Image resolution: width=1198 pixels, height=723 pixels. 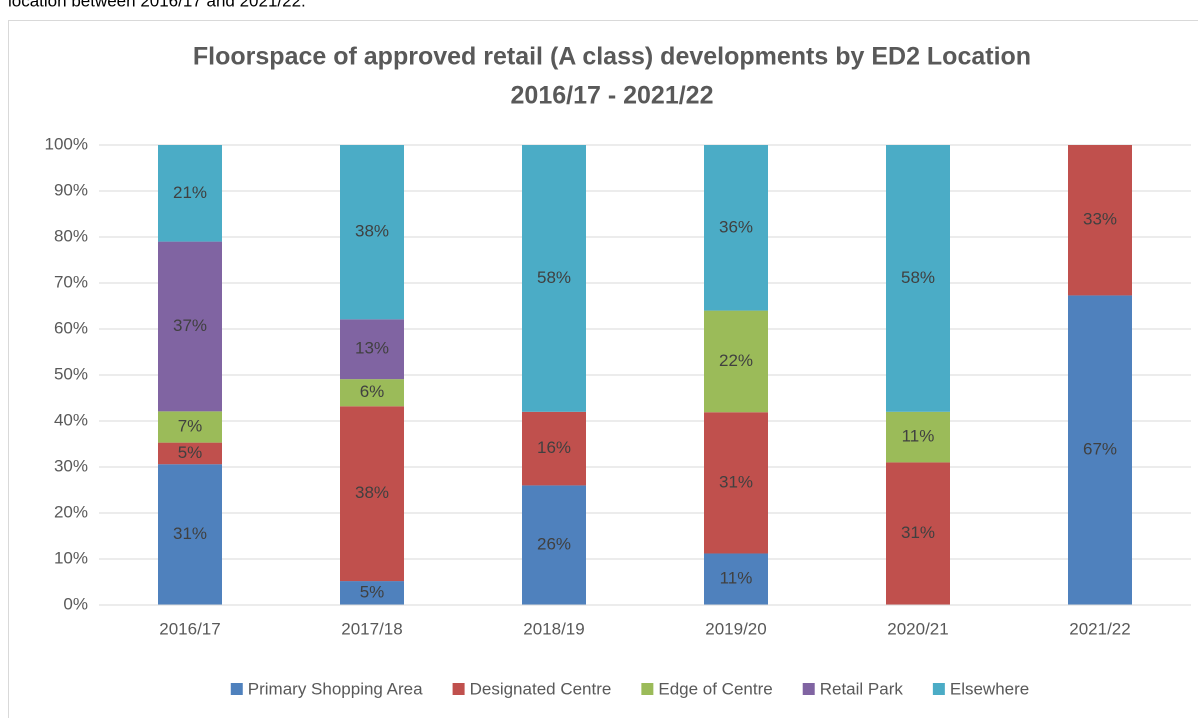 I want to click on legend-label: Elsewhere, so click(x=989, y=688).